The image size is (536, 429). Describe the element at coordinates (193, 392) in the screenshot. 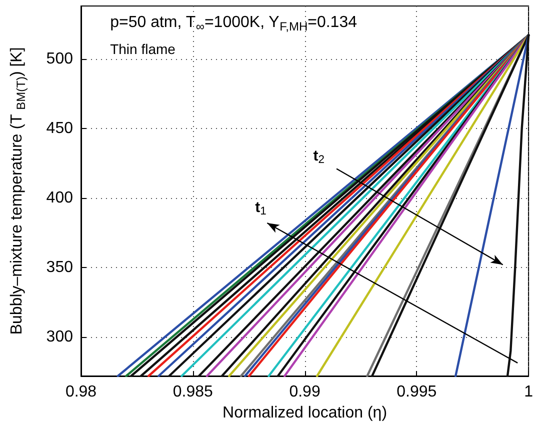

I see `x-tick-label: 0.985` at that location.